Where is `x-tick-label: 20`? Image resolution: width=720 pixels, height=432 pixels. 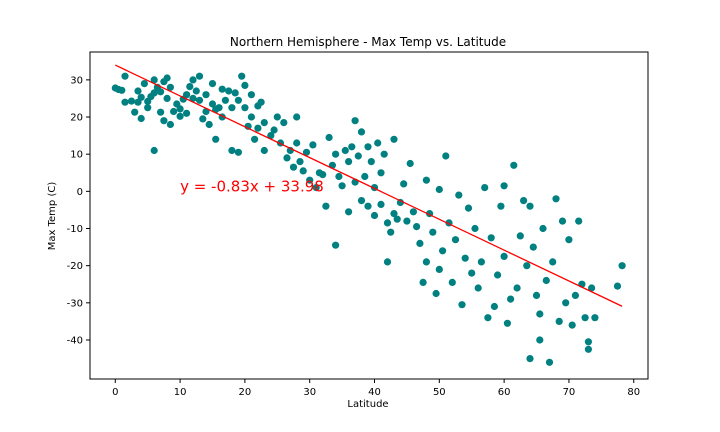 x-tick-label: 20 is located at coordinates (245, 392).